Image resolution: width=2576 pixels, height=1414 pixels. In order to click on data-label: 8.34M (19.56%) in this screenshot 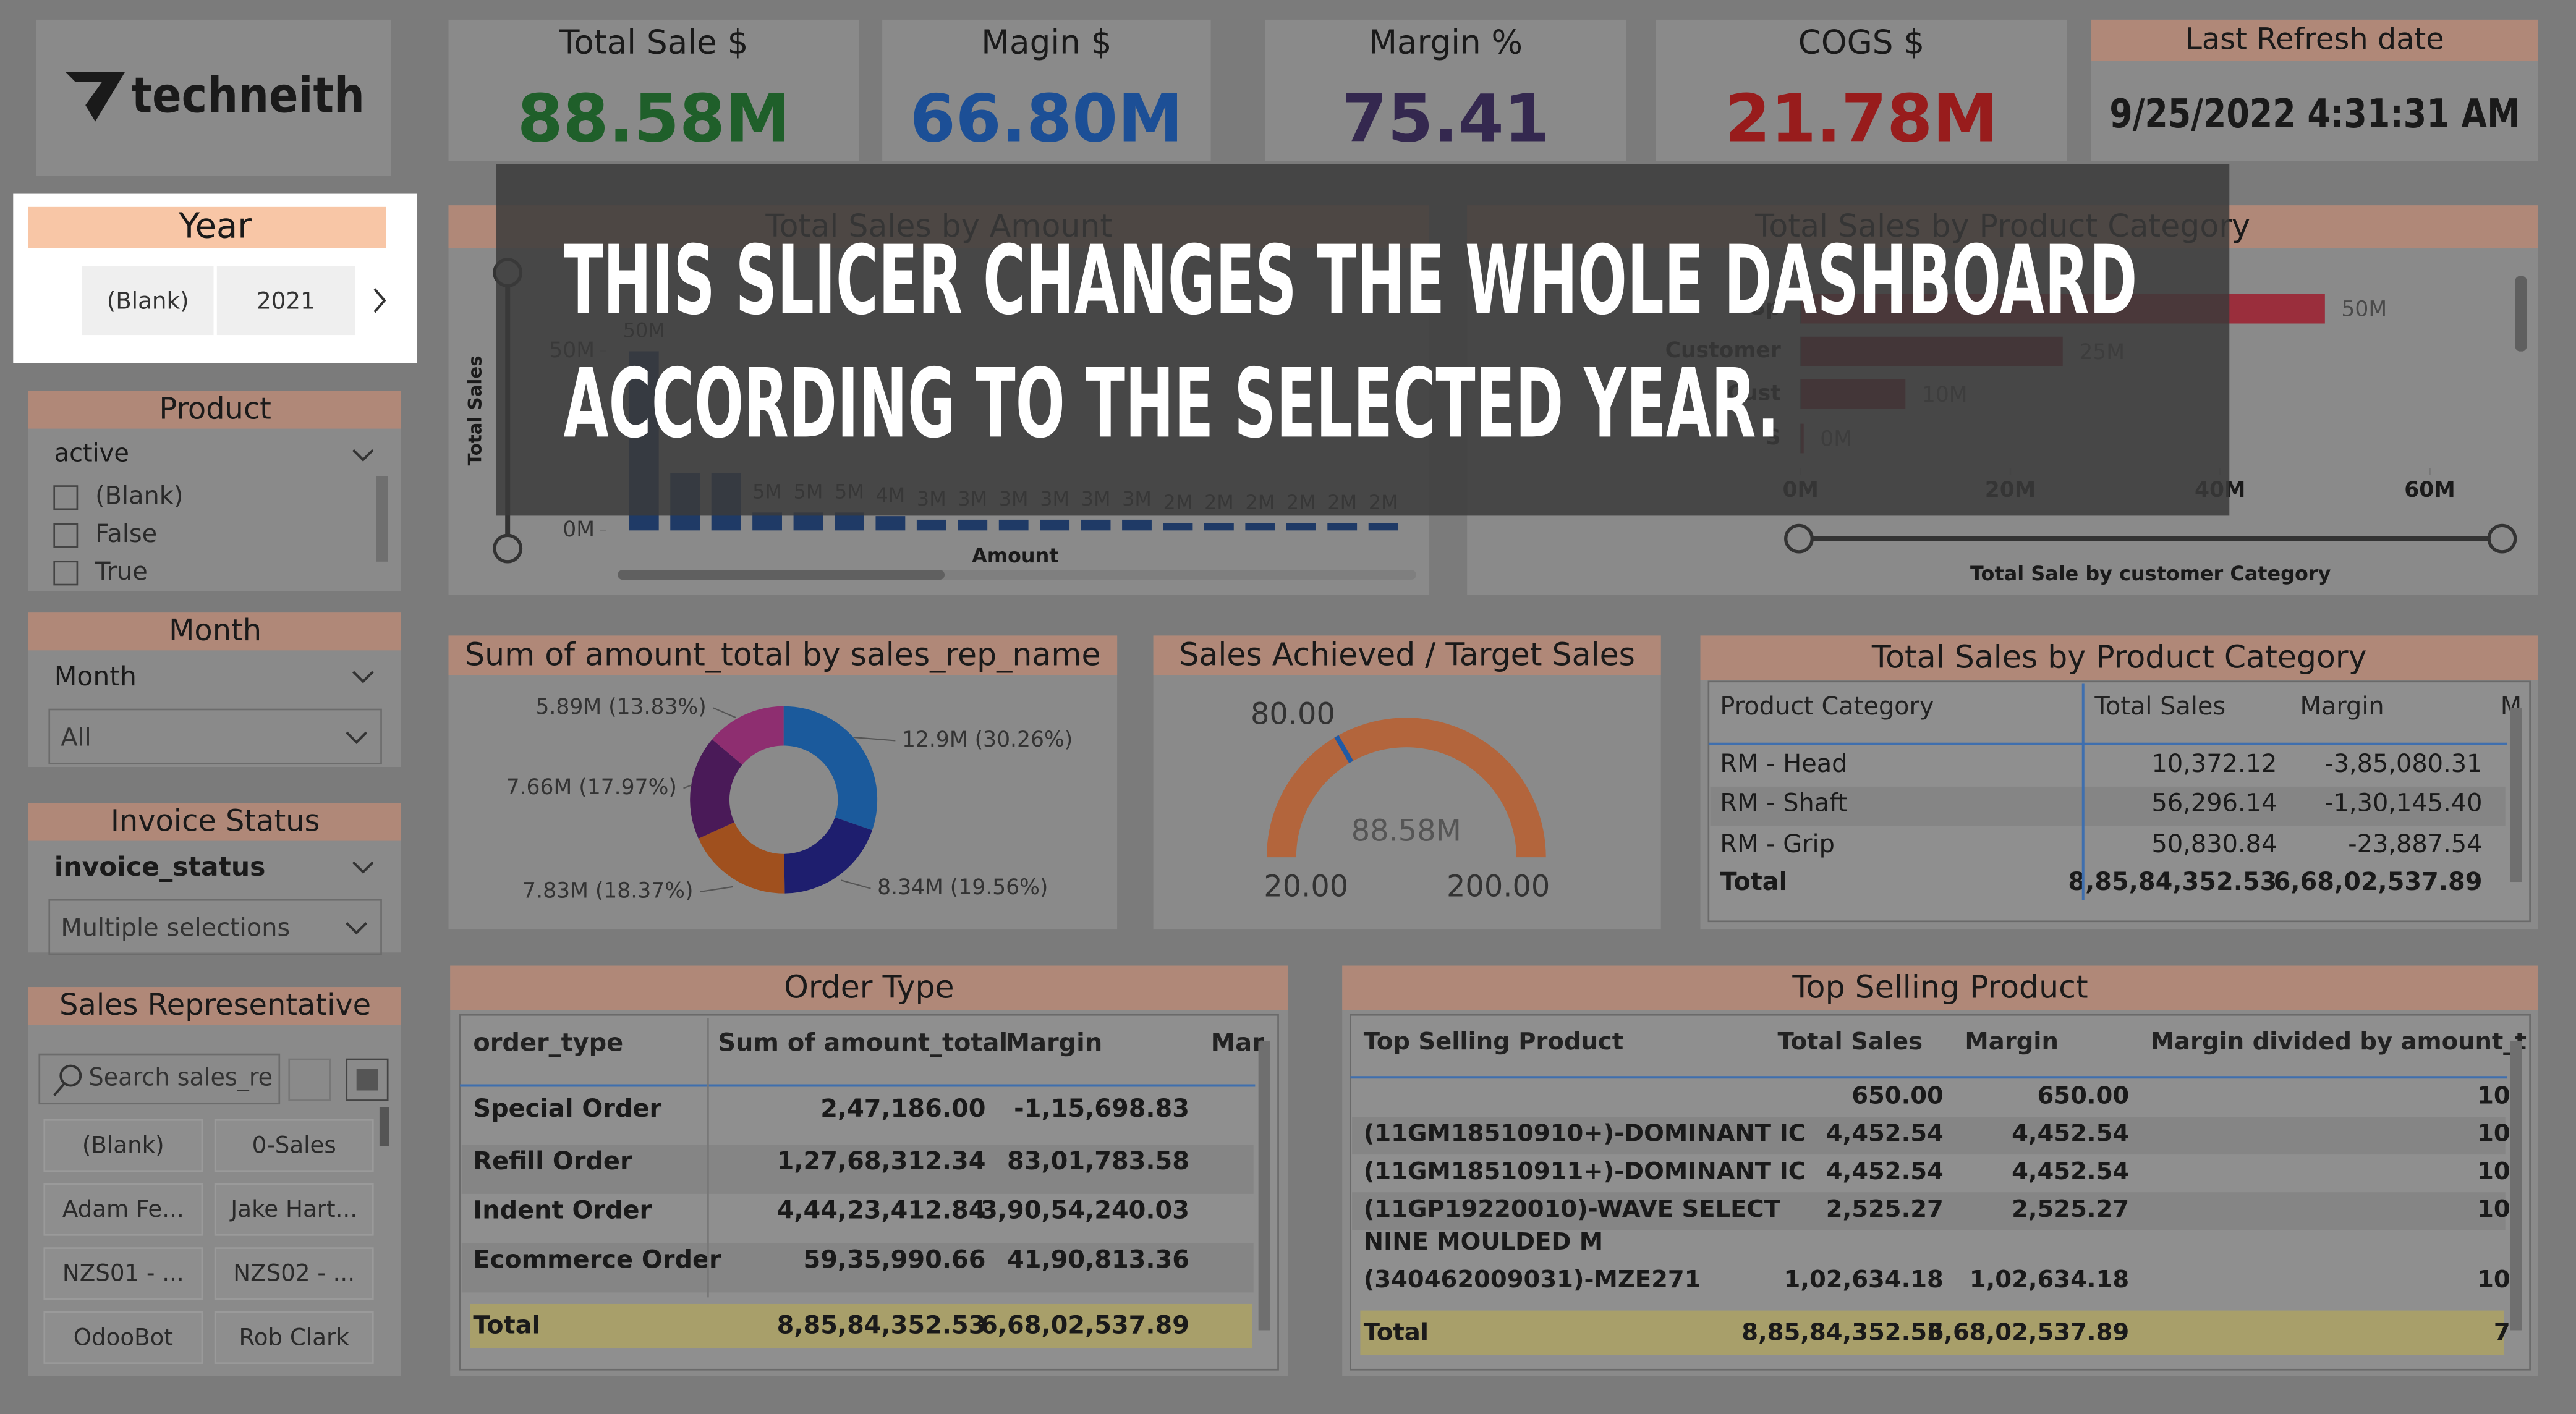, I will do `click(962, 887)`.